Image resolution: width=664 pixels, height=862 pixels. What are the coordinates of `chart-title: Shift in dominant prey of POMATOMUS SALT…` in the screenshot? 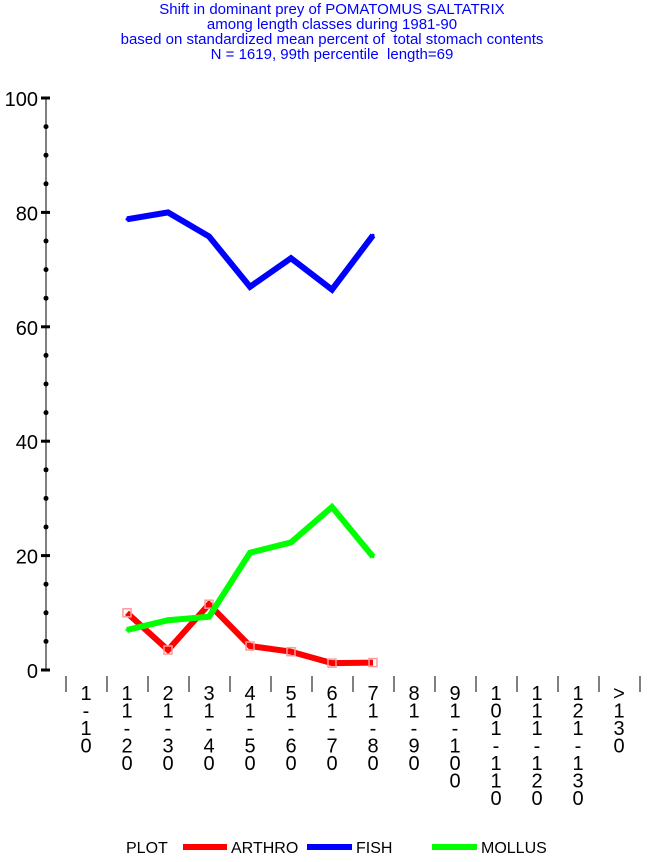 It's located at (332, 32).